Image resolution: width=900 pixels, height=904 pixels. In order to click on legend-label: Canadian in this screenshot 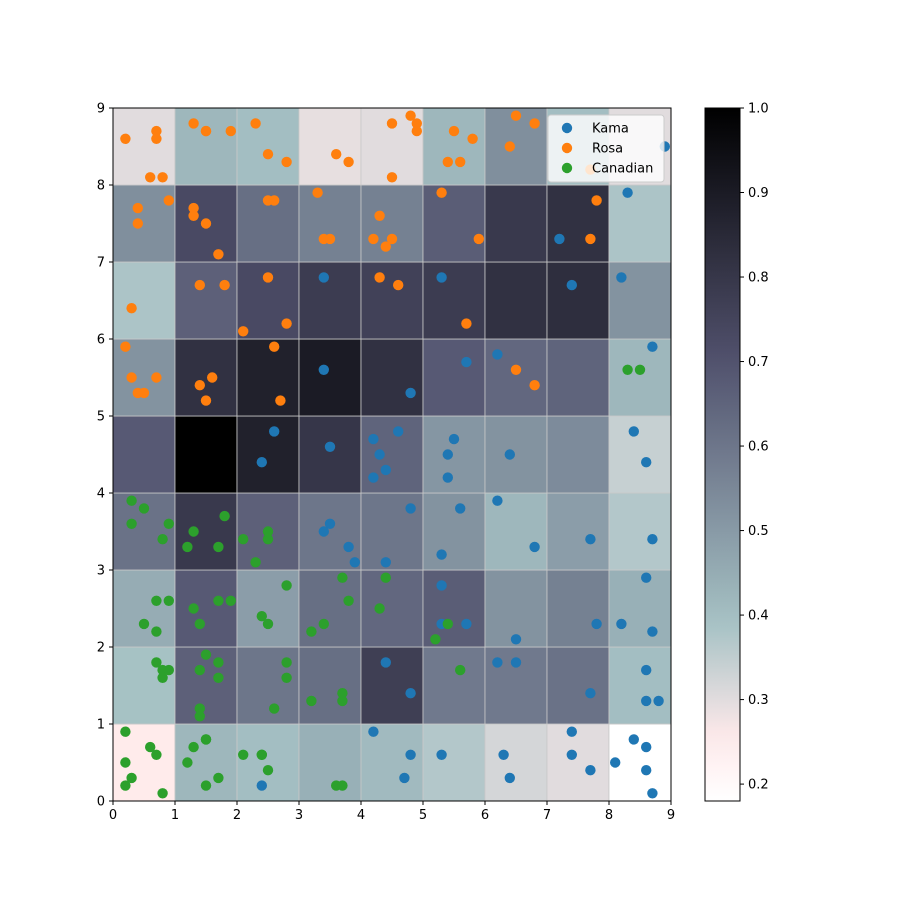, I will do `click(622, 169)`.